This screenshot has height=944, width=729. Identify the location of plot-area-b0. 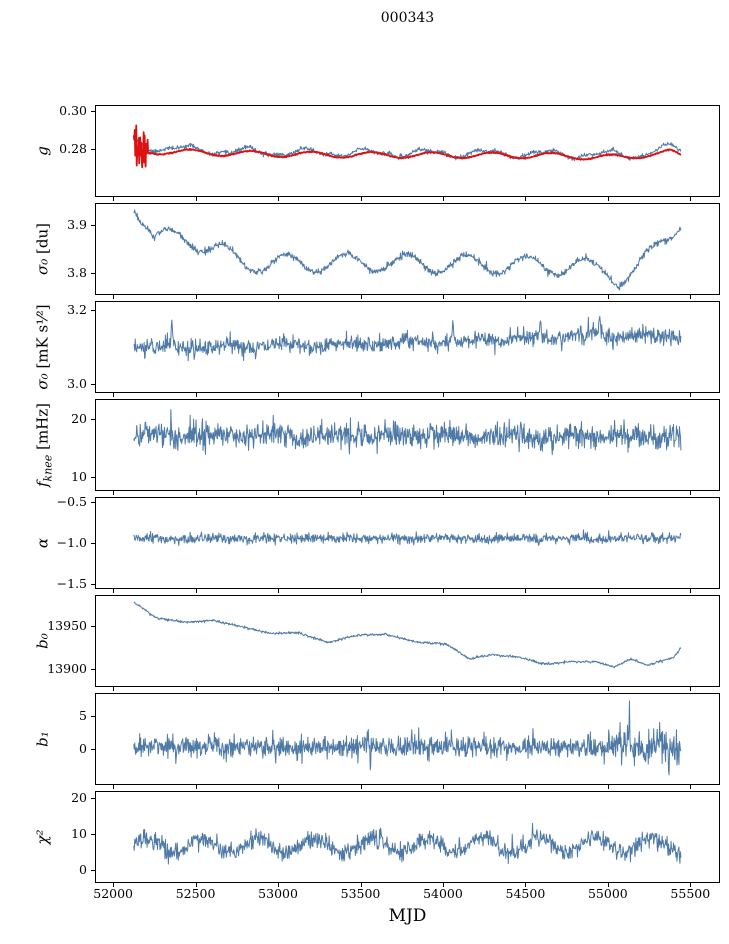
(407, 641).